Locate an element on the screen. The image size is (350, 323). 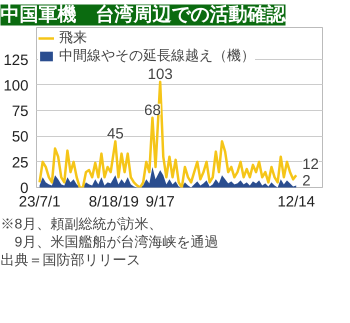
annotation: 68 is located at coordinates (152, 110).